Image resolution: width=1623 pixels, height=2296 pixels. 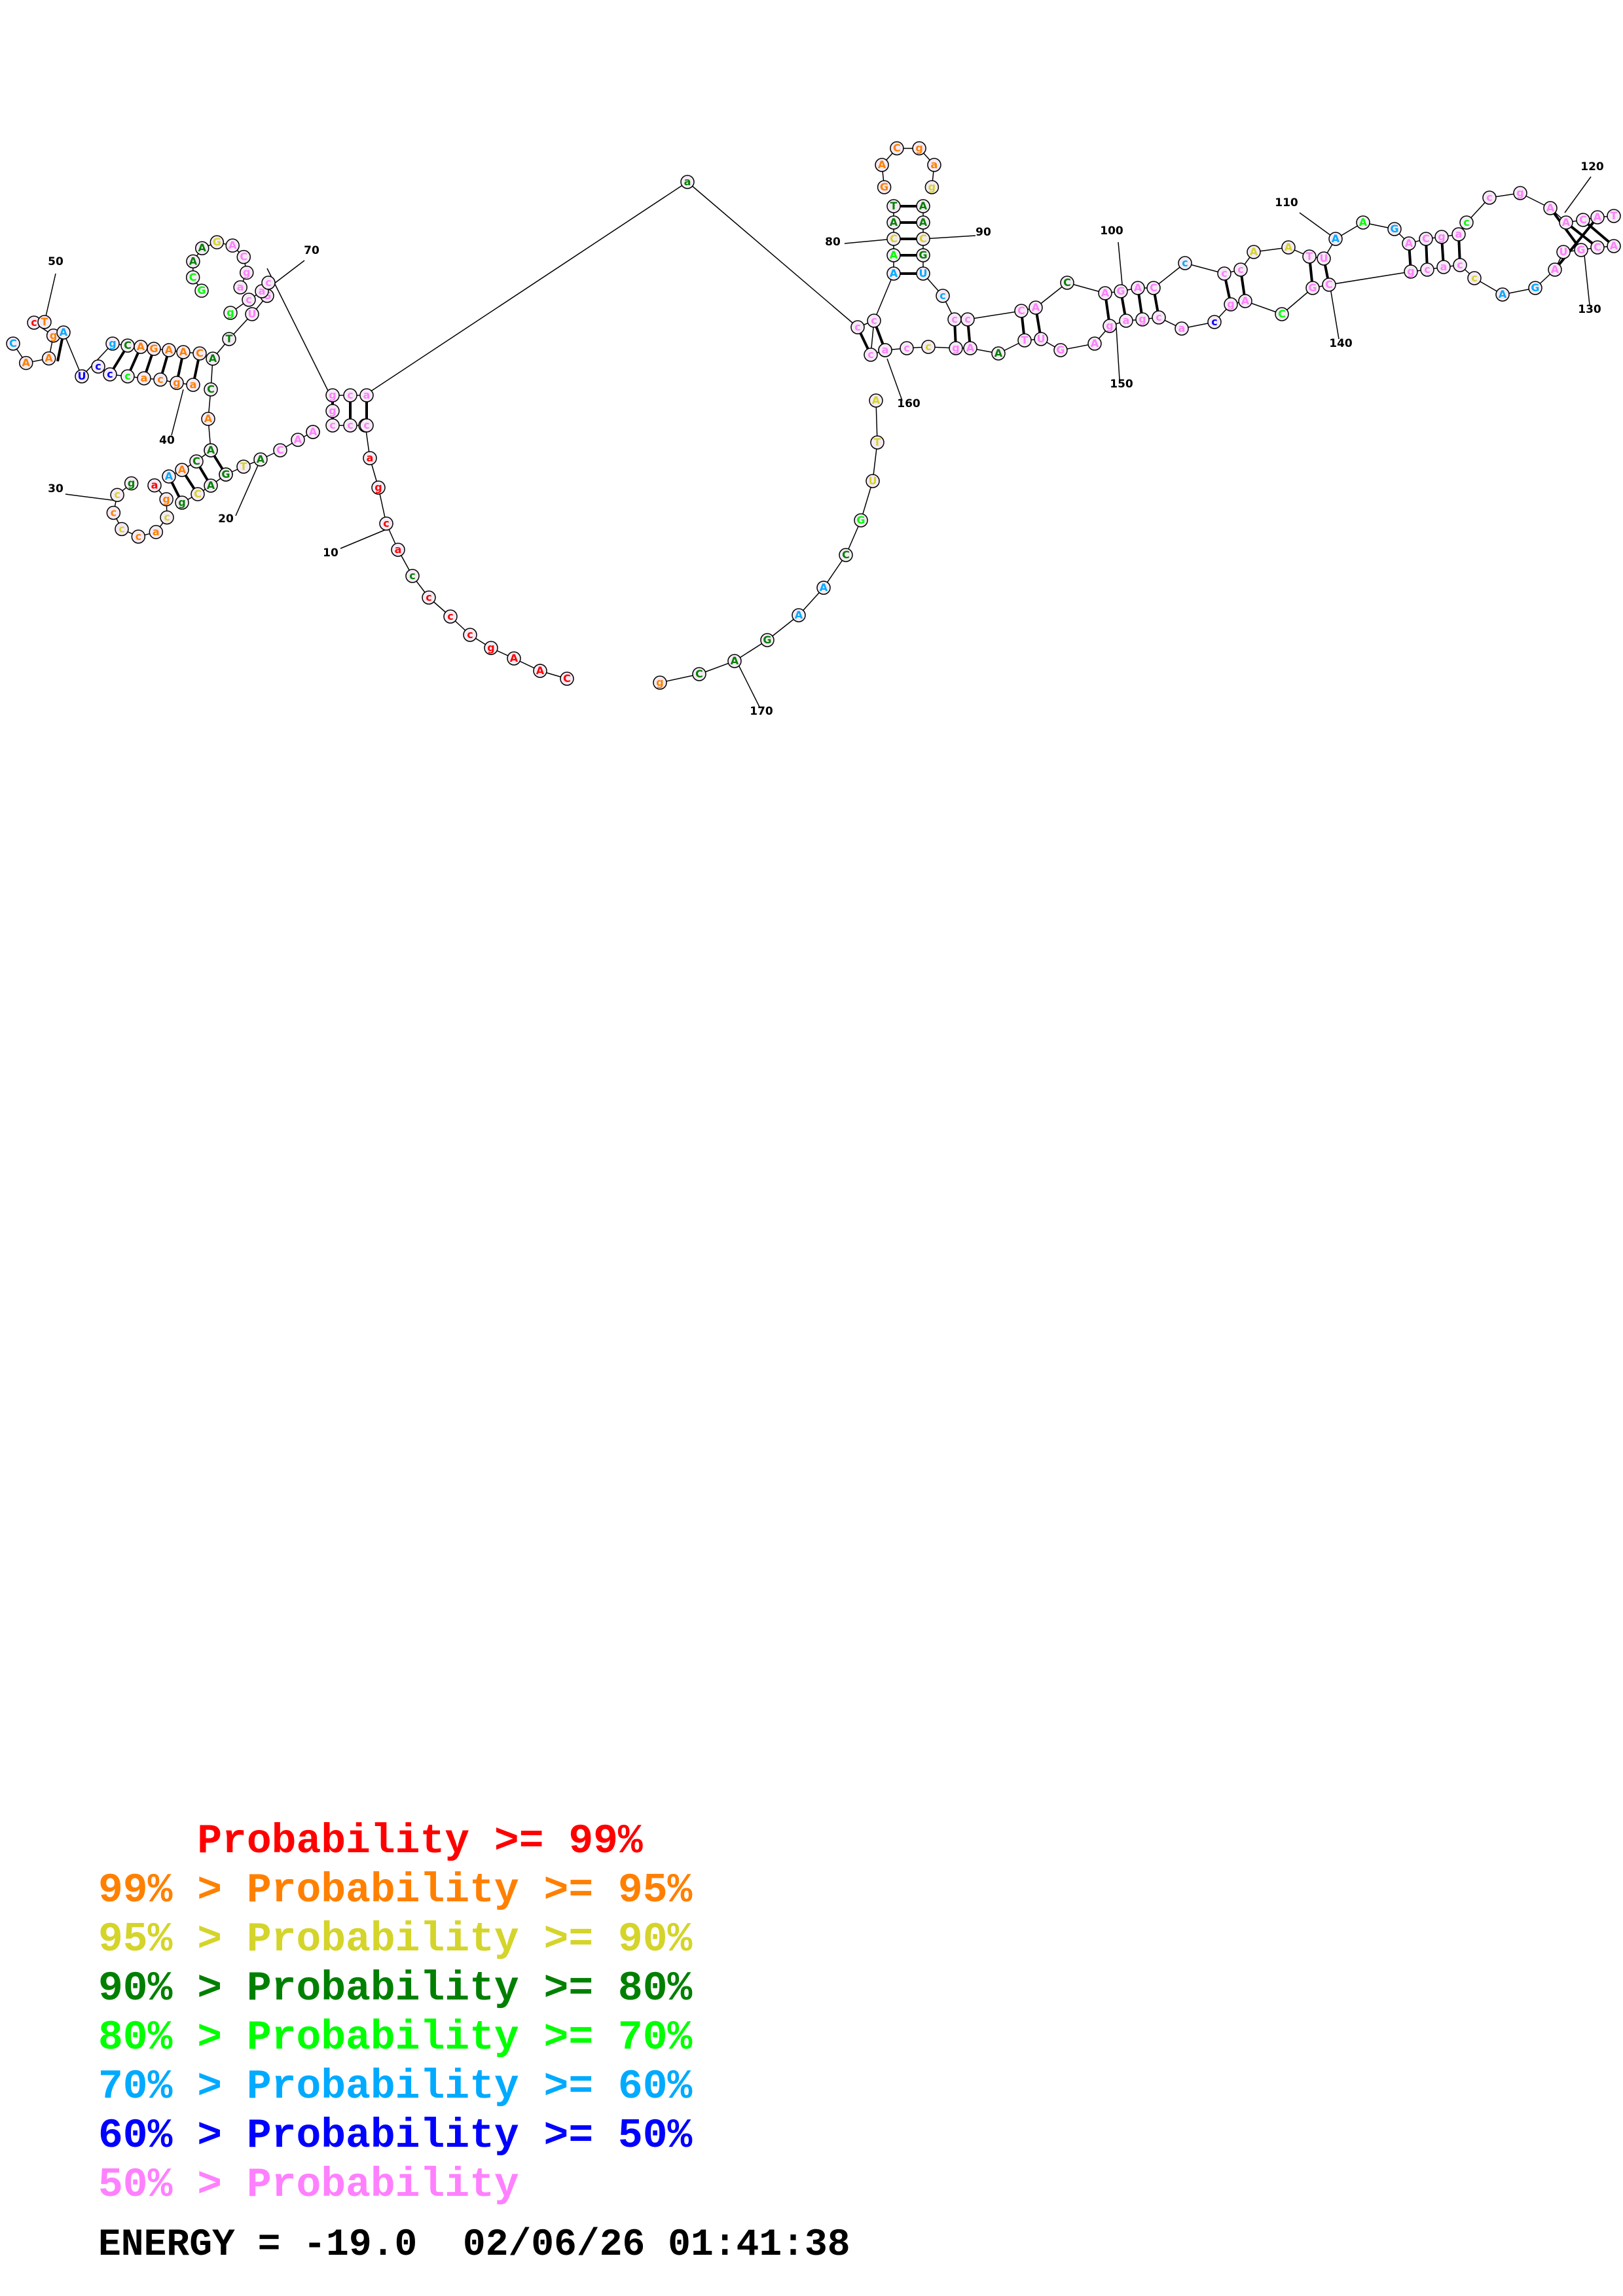 I want to click on position-label: 50, so click(x=56, y=261).